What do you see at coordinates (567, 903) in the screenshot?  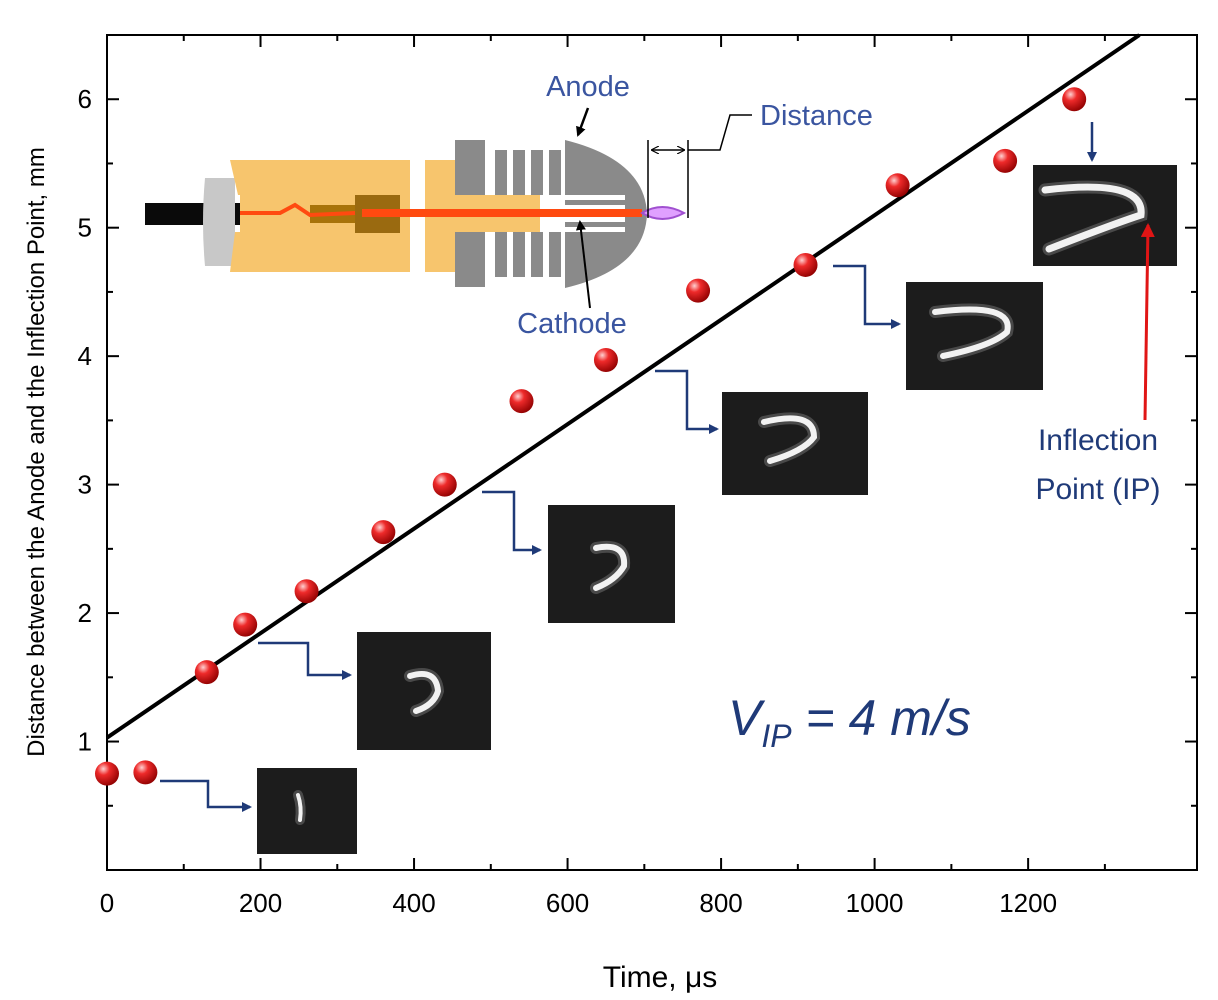 I see `x-tick-label: 600` at bounding box center [567, 903].